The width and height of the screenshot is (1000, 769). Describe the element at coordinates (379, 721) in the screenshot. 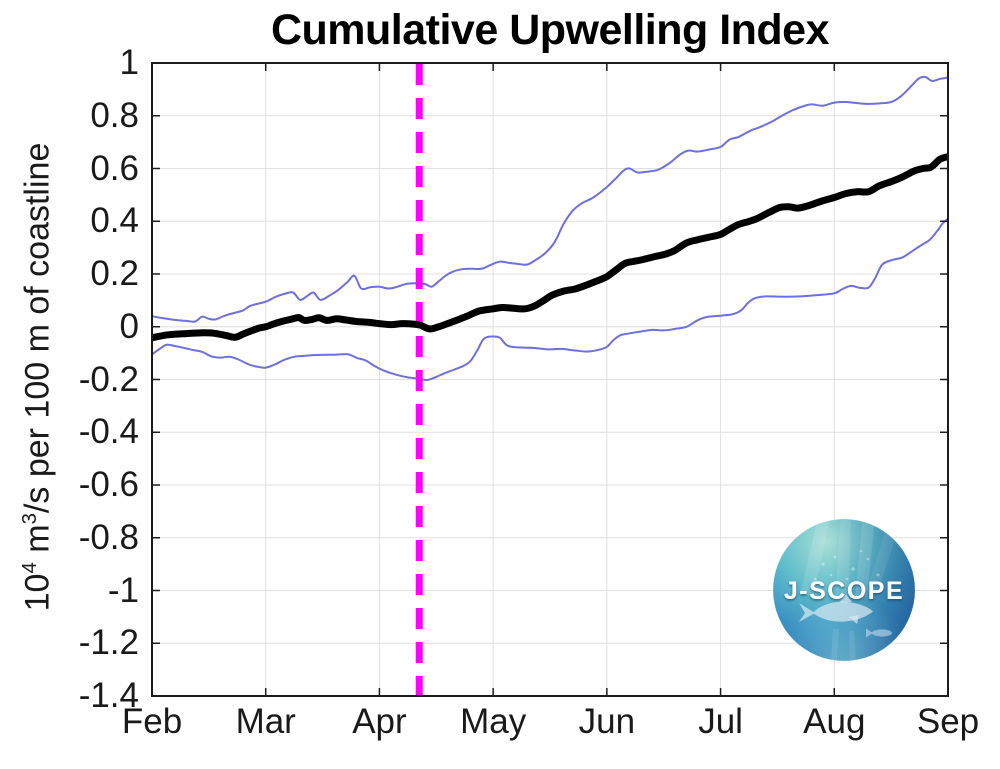

I see `x-tick-label-apr: Apr` at that location.